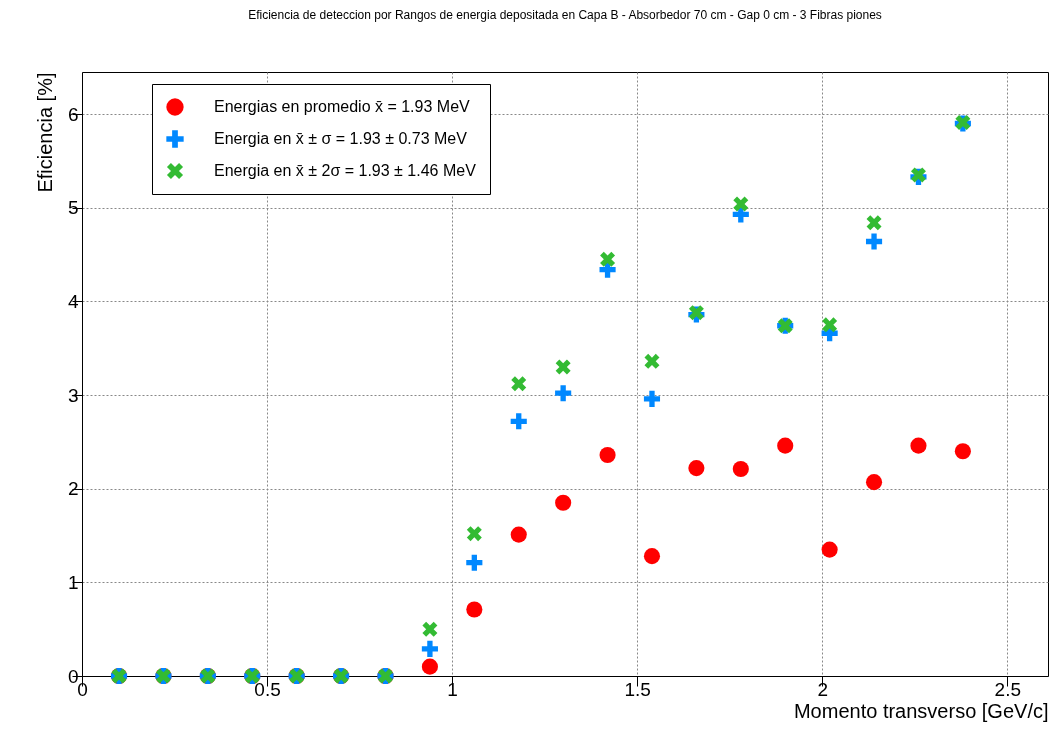 The height and width of the screenshot is (731, 1052). Describe the element at coordinates (341, 138) in the screenshot. I see `legend-label: Energia en x̄ ± σ = 1.93 ± 0.73 MeV` at that location.